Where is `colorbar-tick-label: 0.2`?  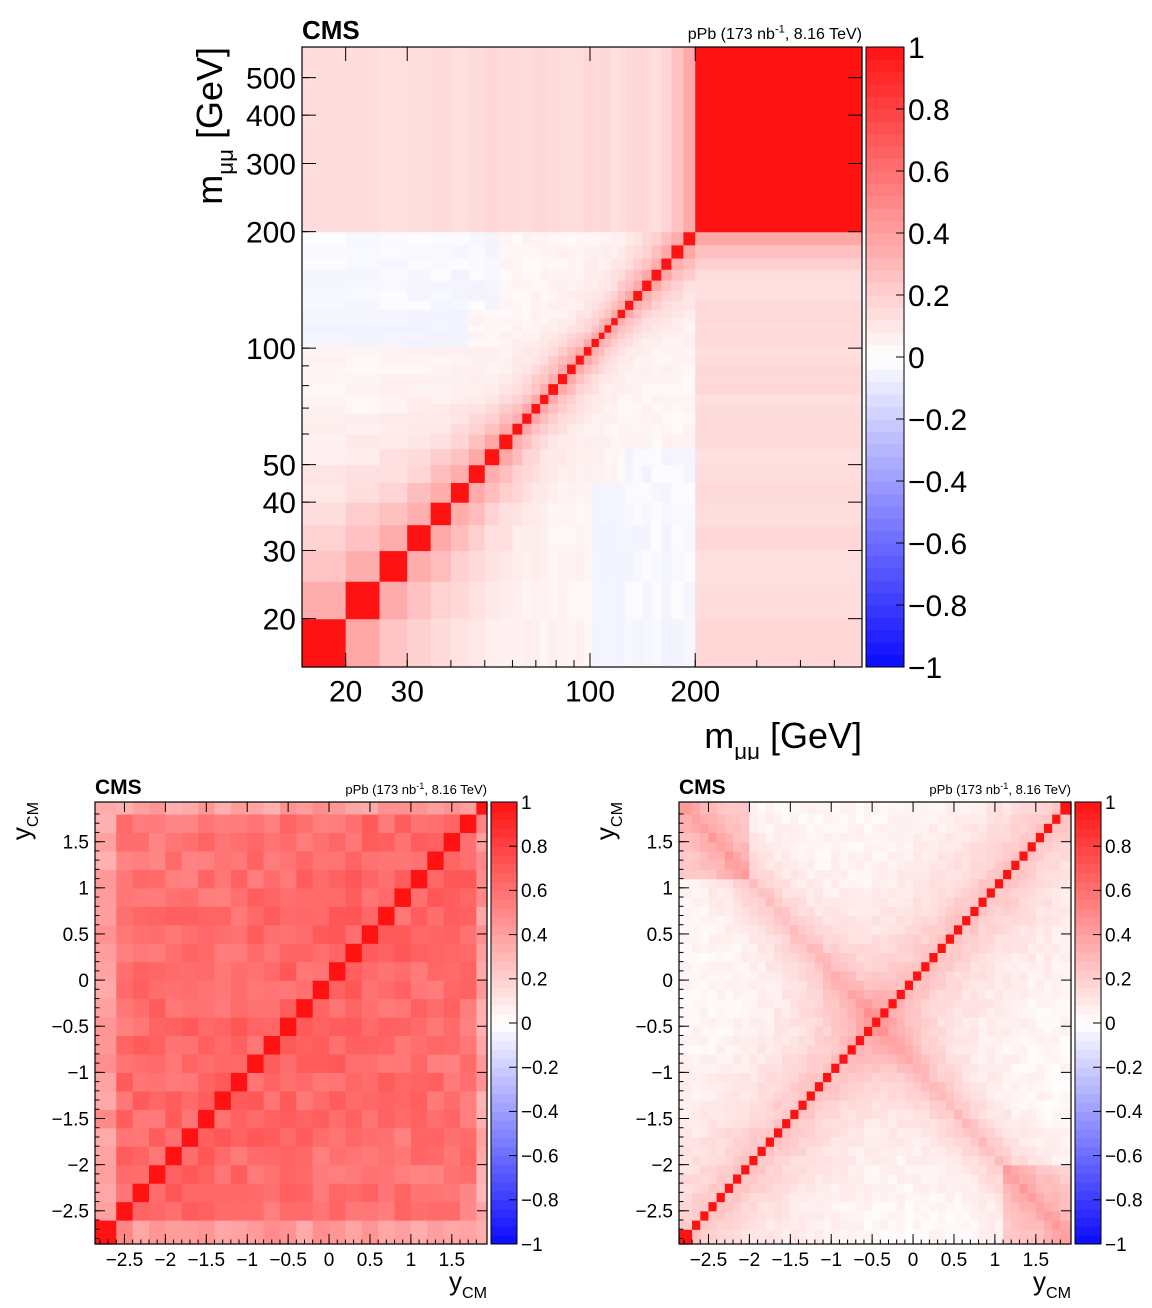 colorbar-tick-label: 0.2 is located at coordinates (1118, 980).